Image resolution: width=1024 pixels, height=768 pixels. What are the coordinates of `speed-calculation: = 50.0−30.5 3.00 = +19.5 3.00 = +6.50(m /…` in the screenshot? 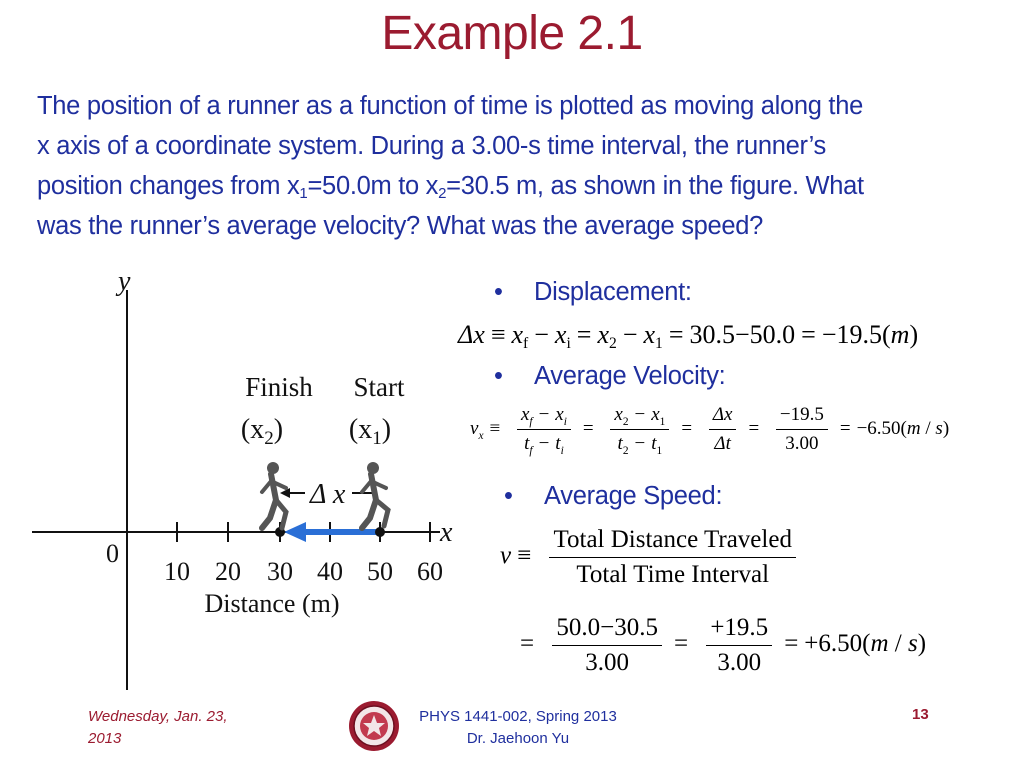 It's located at (723, 645).